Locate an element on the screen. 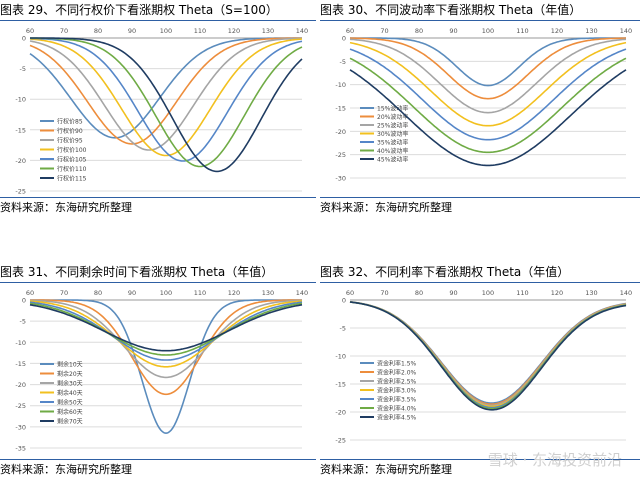 This screenshot has height=478, width=640. legend-label: 资金利率3.0% is located at coordinates (397, 390).